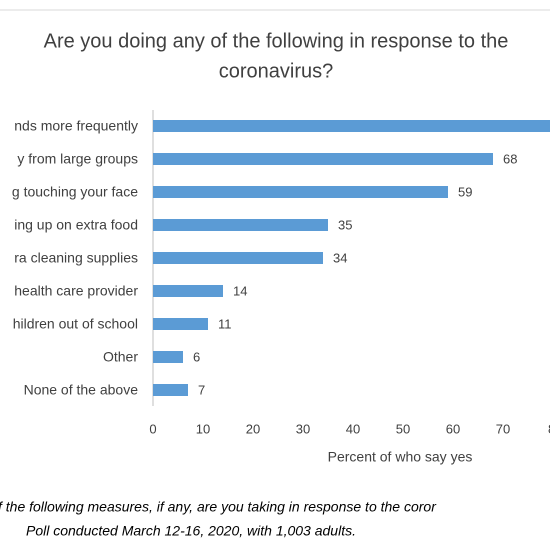 This screenshot has height=550, width=550. I want to click on x-tick-label: 0, so click(152, 428).